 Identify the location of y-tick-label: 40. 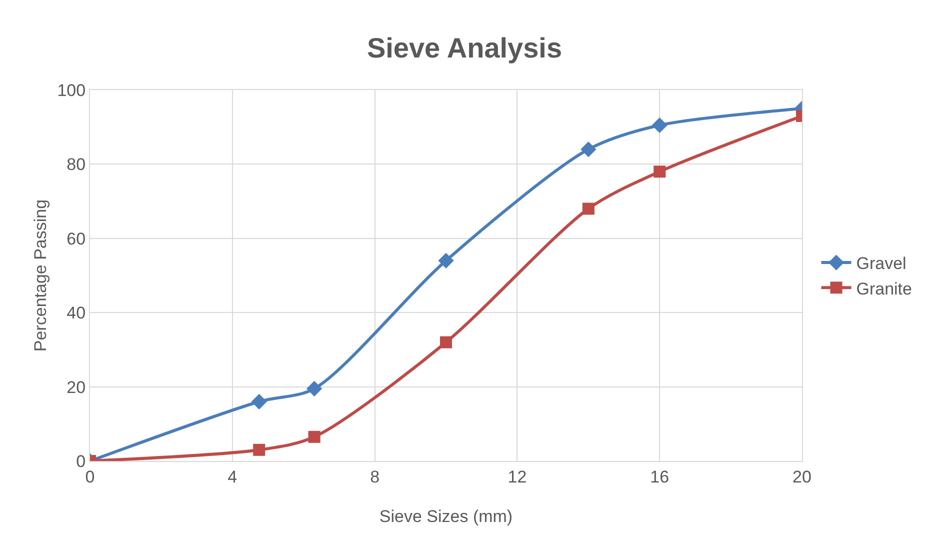
(76, 313).